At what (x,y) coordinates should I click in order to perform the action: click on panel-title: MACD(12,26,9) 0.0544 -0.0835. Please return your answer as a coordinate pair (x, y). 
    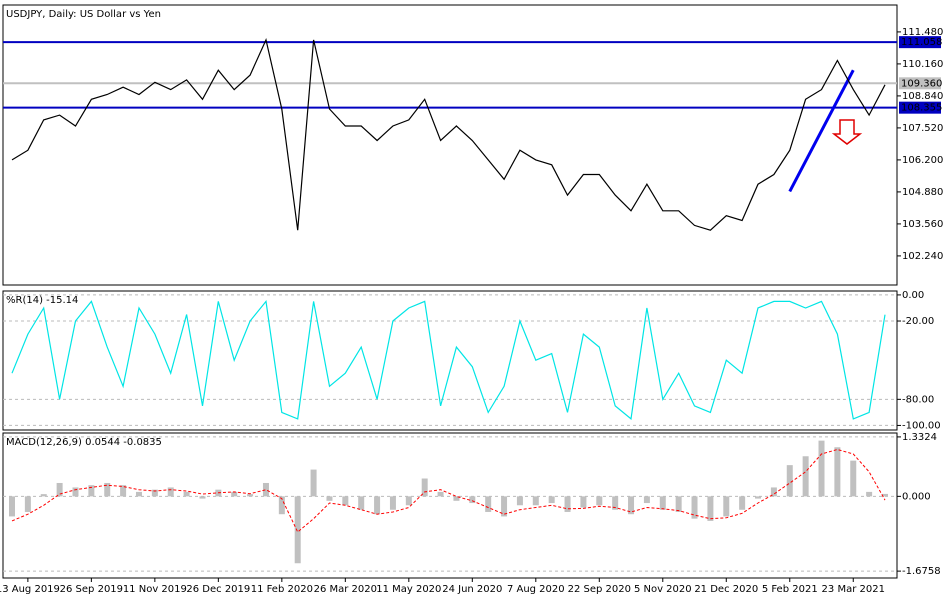
    Looking at the image, I should click on (84, 442).